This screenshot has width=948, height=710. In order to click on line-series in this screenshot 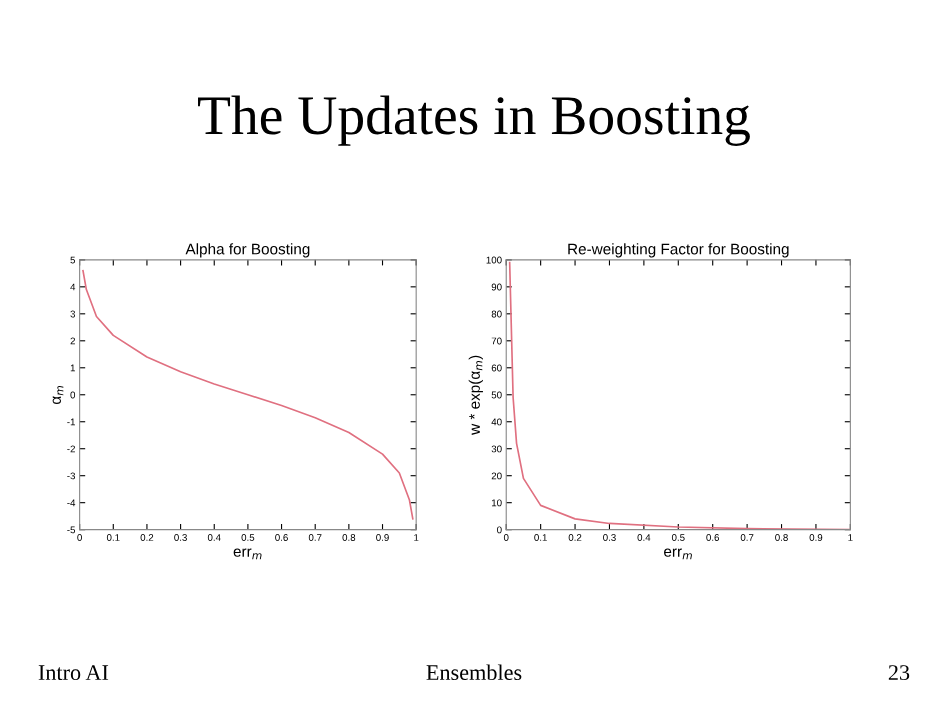, I will do `click(248, 394)`.